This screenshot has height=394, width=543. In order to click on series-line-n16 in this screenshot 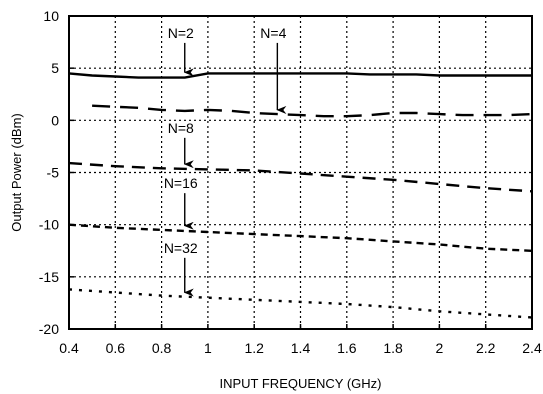, I will do `click(300, 237)`.